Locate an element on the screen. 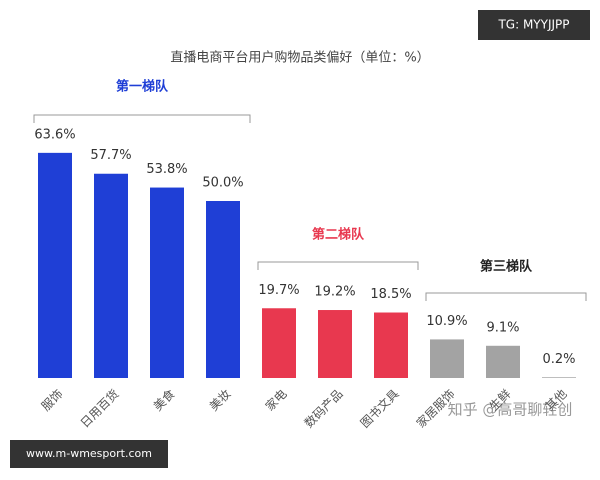 The image size is (600, 480). x-tick-label: 美妆 is located at coordinates (220, 400).